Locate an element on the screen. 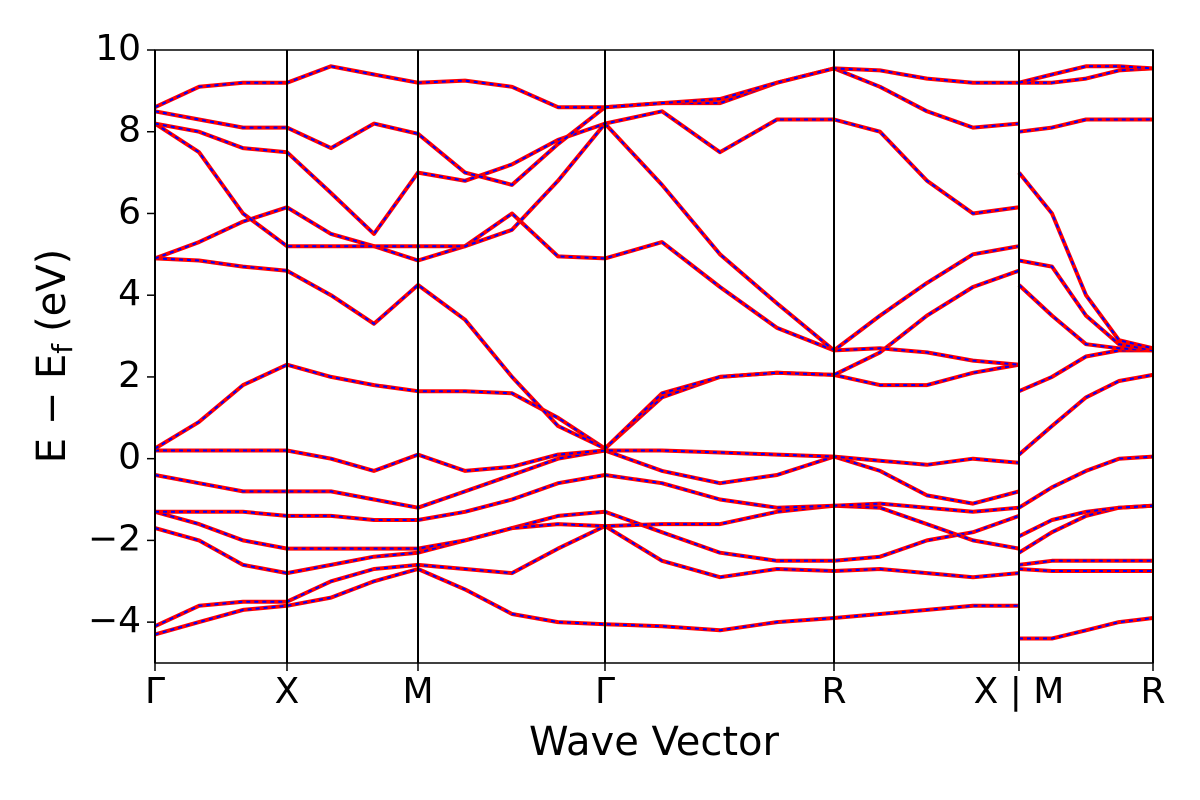 Image resolution: width=1200 pixels, height=800 pixels. x-tick-label: X | M is located at coordinates (1019, 691).